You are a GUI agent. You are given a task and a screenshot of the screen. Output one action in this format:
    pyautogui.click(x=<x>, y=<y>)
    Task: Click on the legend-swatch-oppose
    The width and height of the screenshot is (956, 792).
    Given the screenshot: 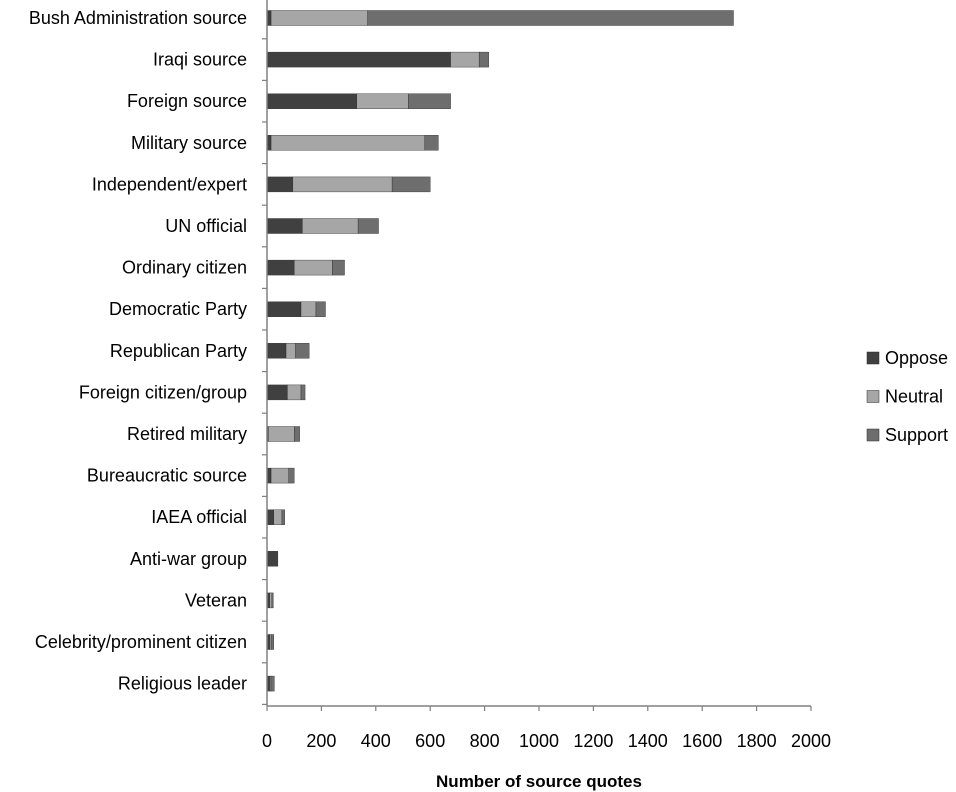 What is the action you would take?
    pyautogui.click(x=873, y=358)
    